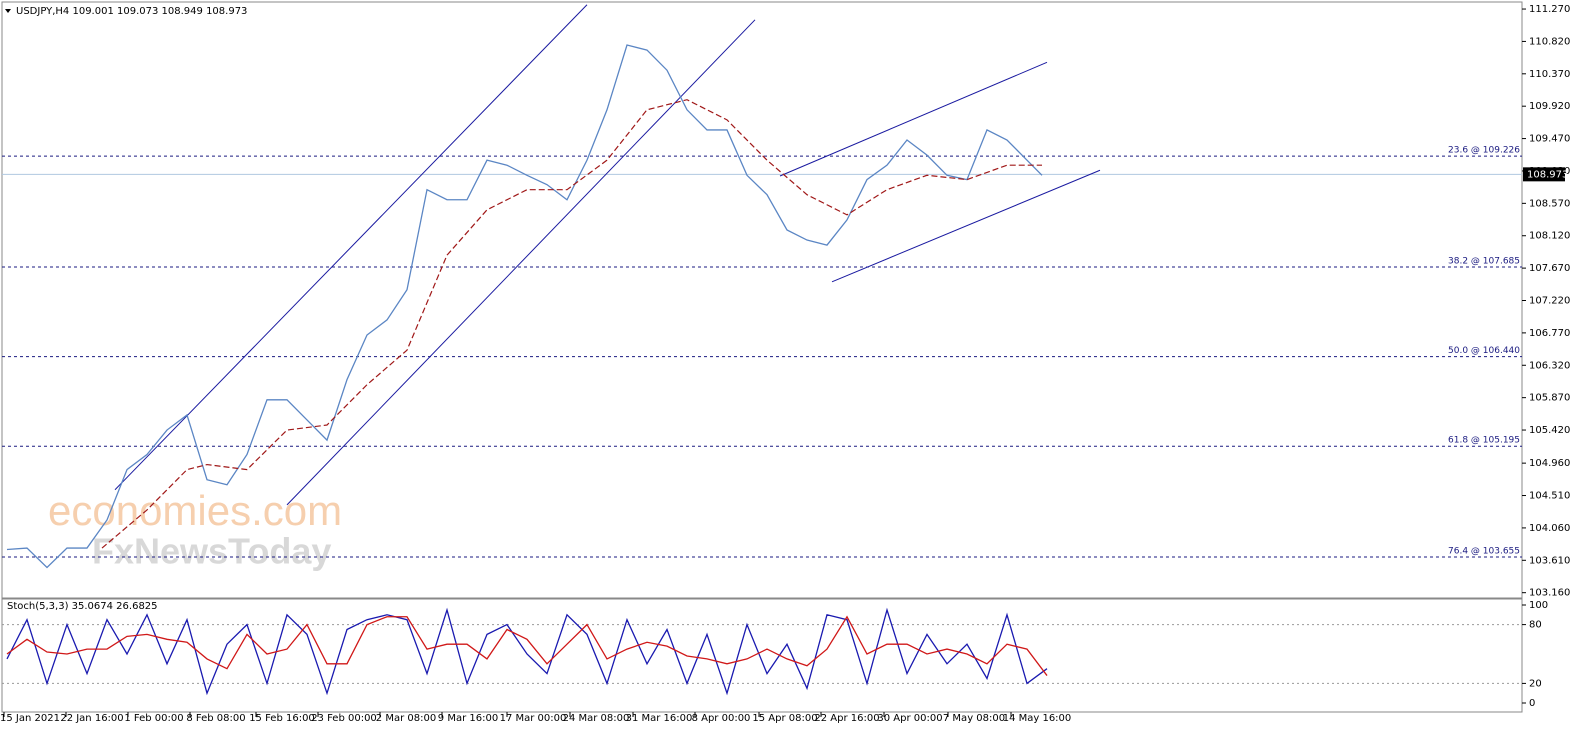 The width and height of the screenshot is (1596, 743). Describe the element at coordinates (195, 510) in the screenshot. I see `watermark: economies.com` at that location.